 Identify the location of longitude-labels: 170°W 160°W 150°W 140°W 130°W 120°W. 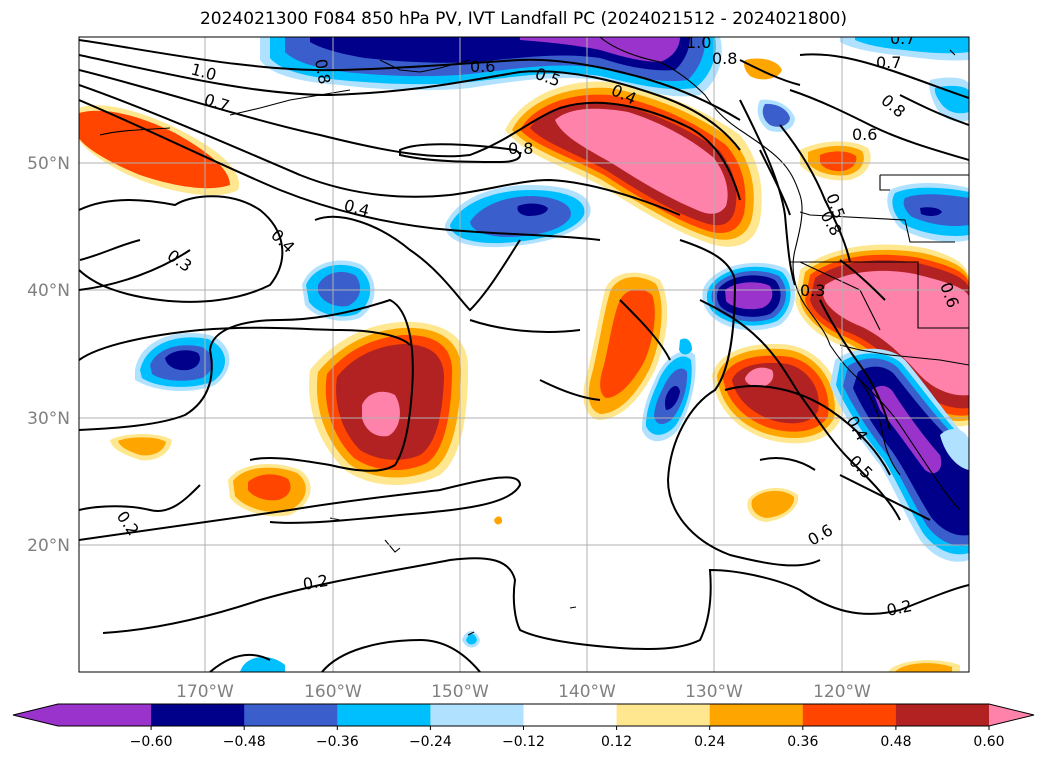
(523, 692).